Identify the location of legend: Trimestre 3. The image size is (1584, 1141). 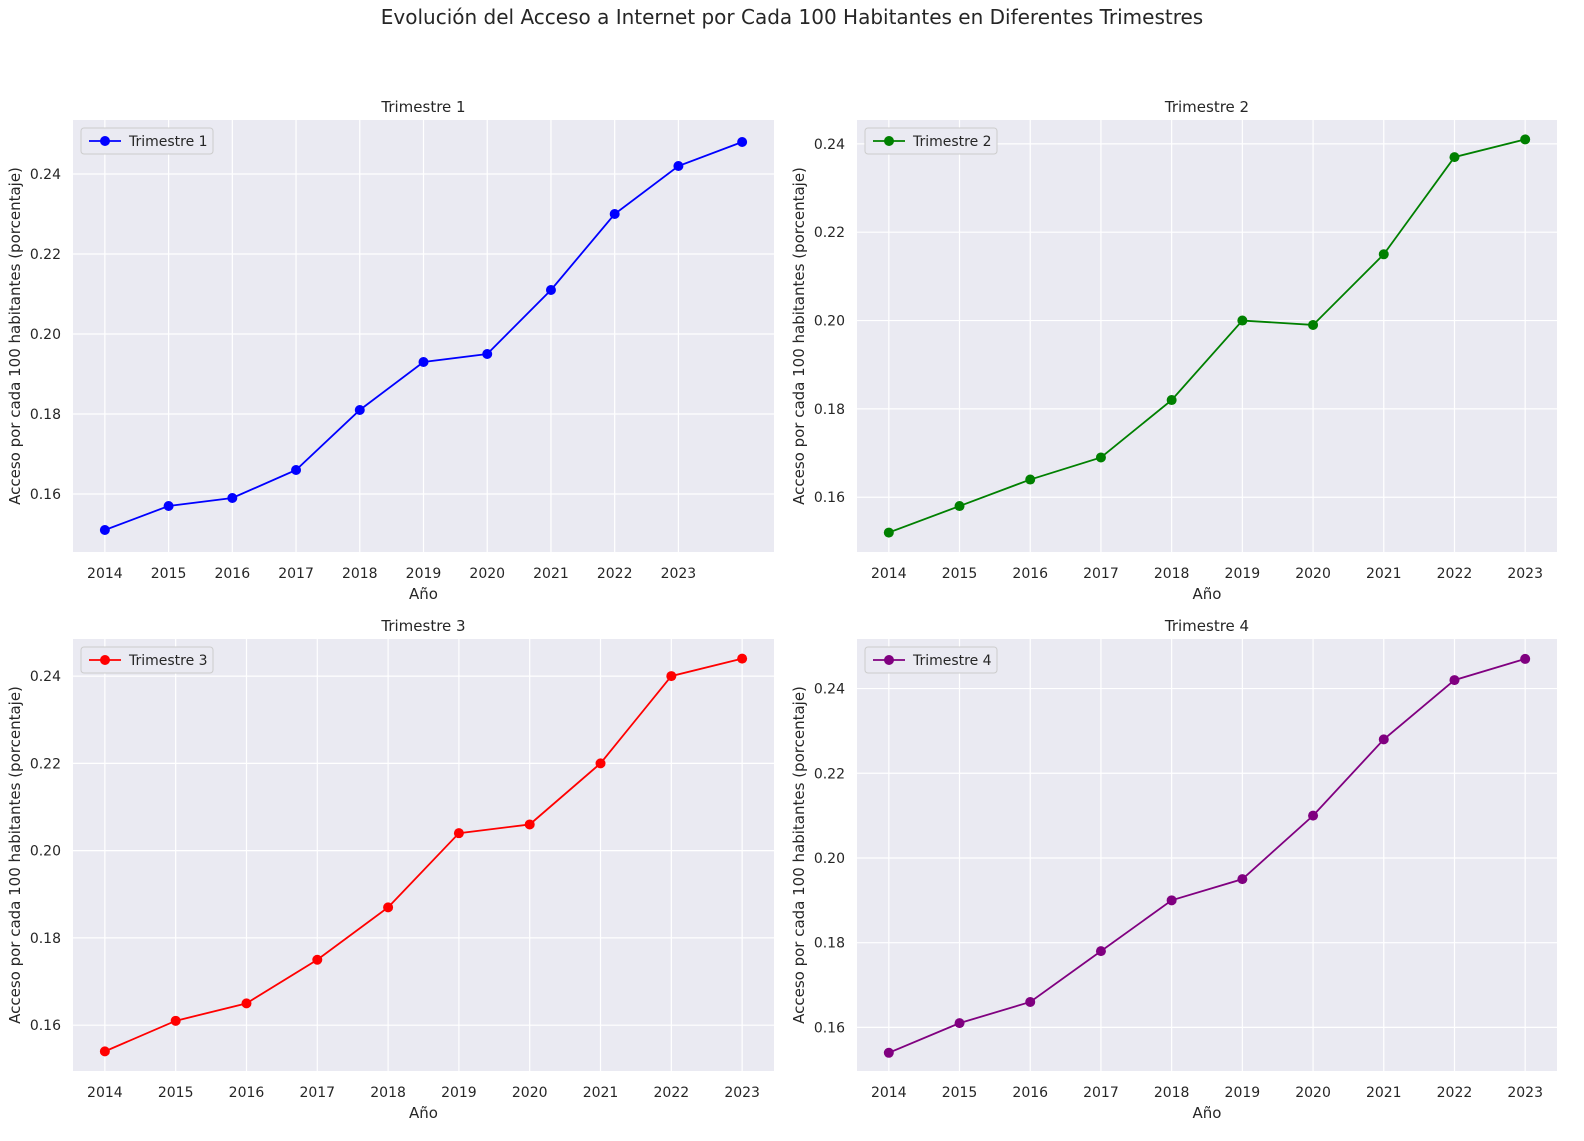
(147, 660).